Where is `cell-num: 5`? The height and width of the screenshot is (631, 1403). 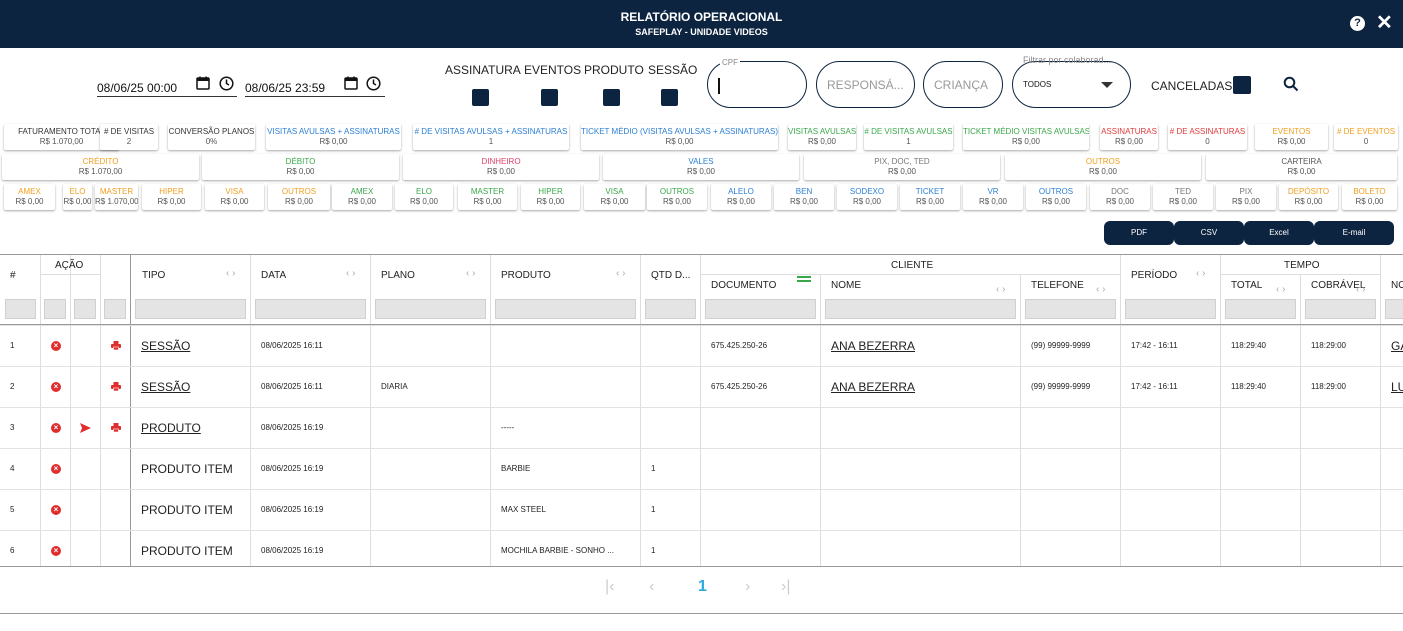
cell-num: 5 is located at coordinates (12, 509).